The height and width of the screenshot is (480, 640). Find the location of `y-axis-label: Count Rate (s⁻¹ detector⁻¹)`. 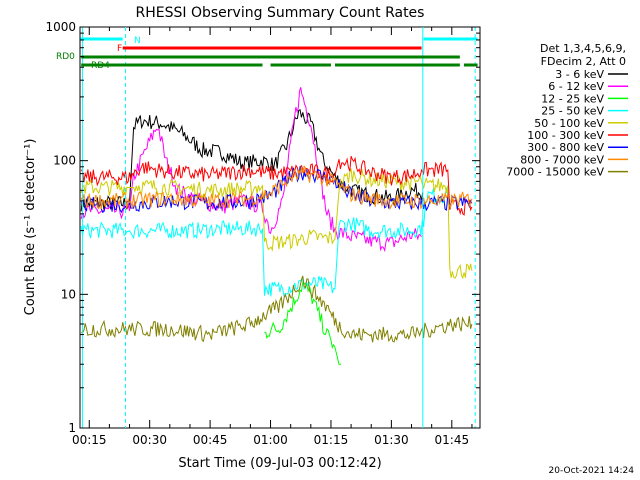

y-axis-label: Count Rate (s⁻¹ detector⁻¹) is located at coordinates (30, 227).